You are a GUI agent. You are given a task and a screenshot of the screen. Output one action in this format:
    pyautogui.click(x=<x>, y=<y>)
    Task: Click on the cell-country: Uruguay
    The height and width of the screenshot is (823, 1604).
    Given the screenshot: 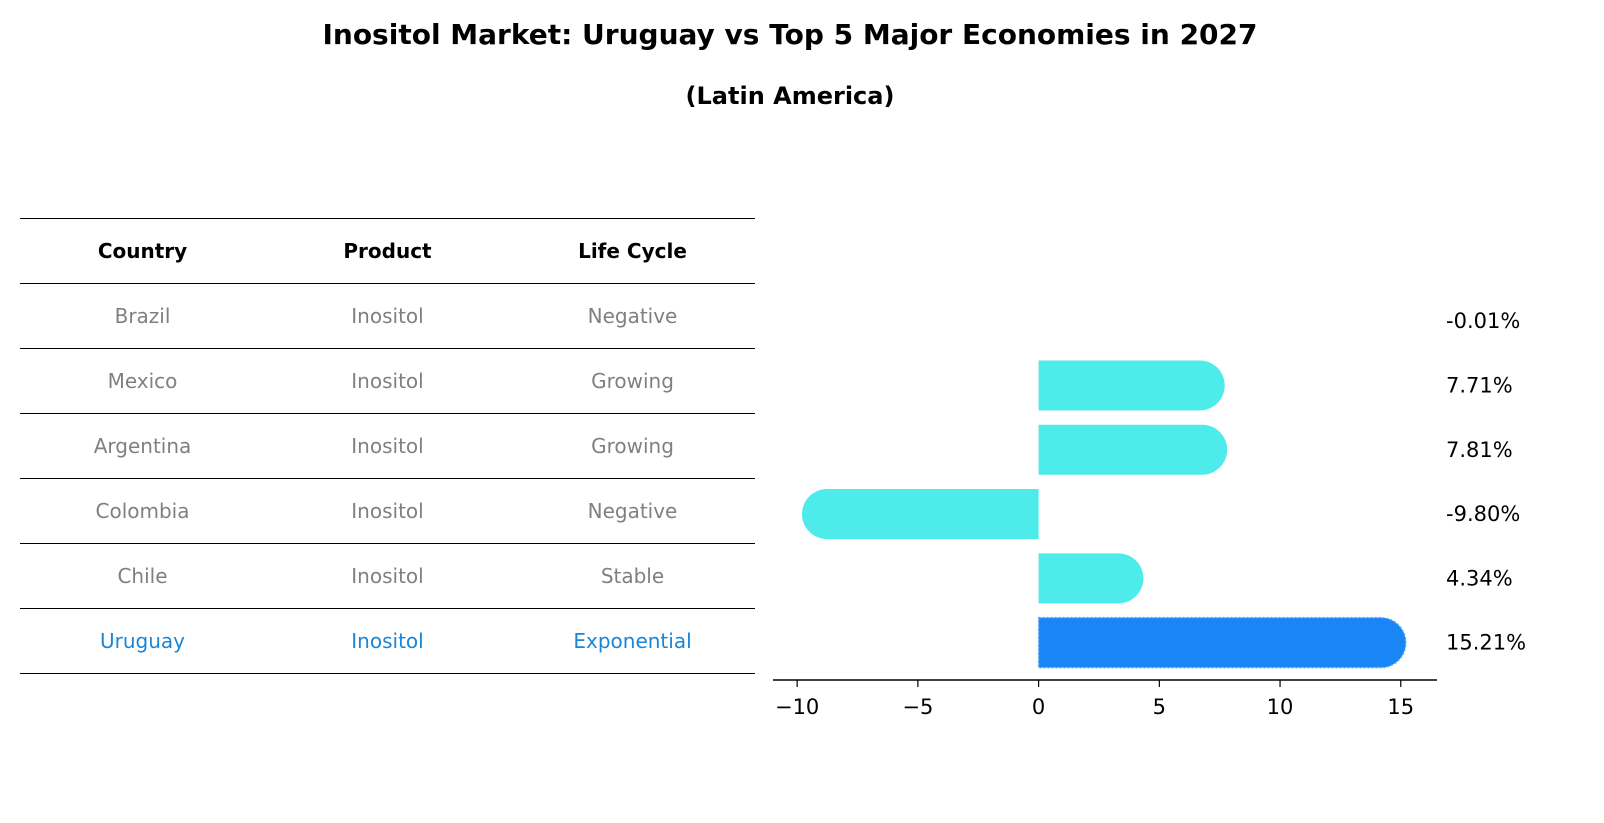 What is the action you would take?
    pyautogui.click(x=142, y=641)
    